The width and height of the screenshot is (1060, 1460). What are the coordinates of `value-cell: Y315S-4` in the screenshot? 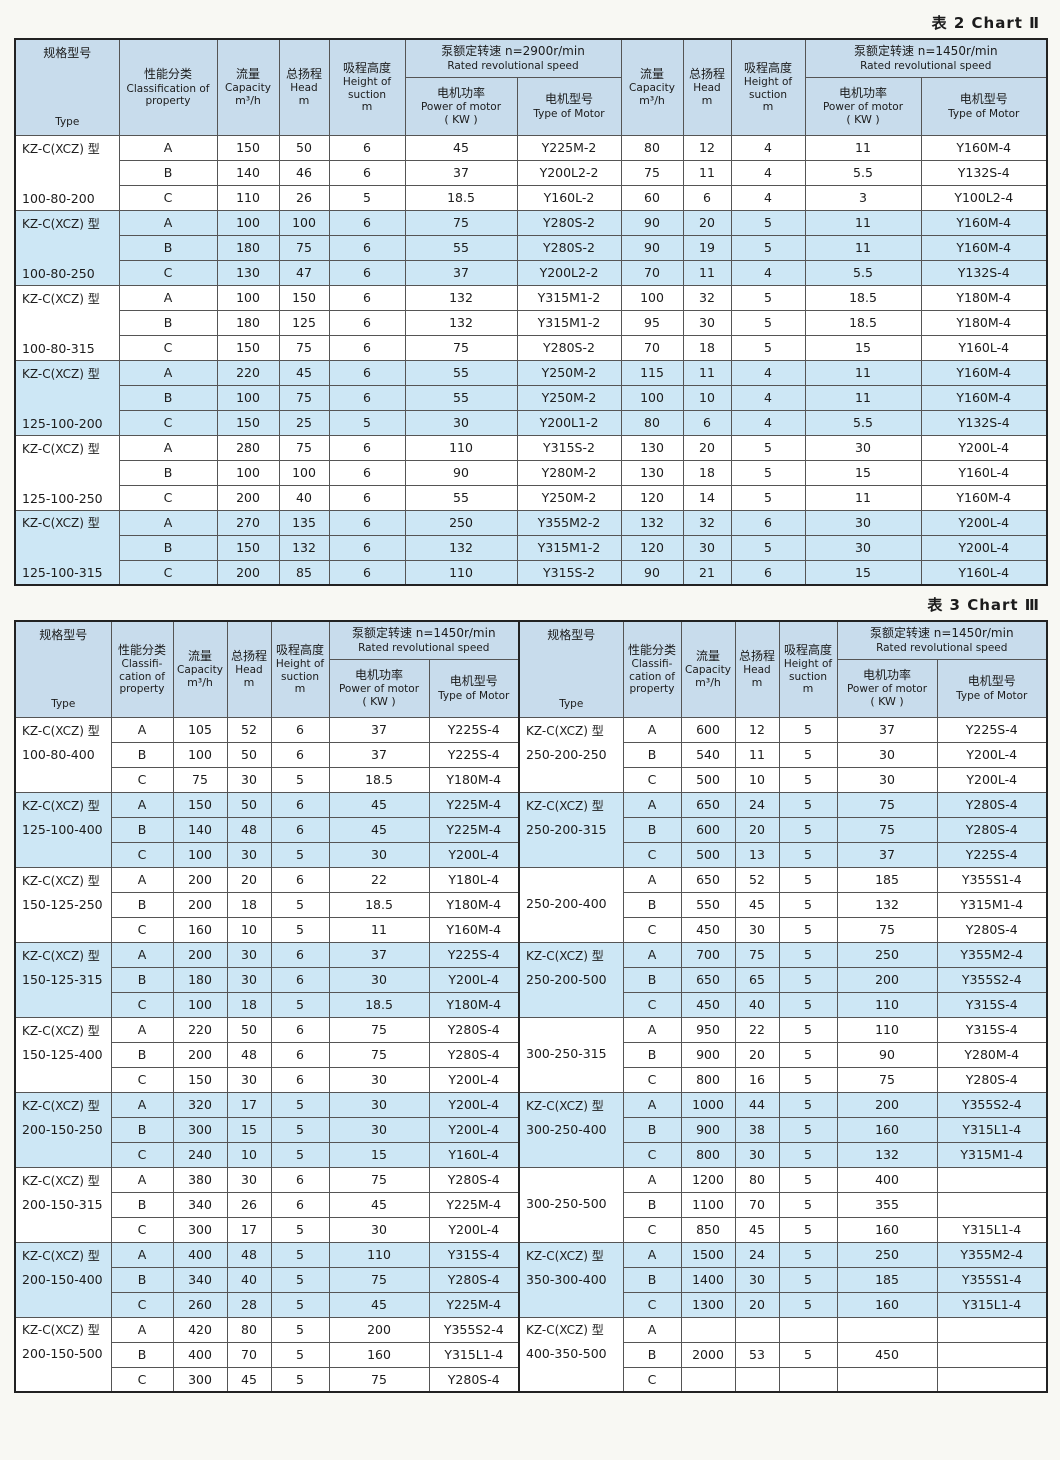 It's located at (474, 1254).